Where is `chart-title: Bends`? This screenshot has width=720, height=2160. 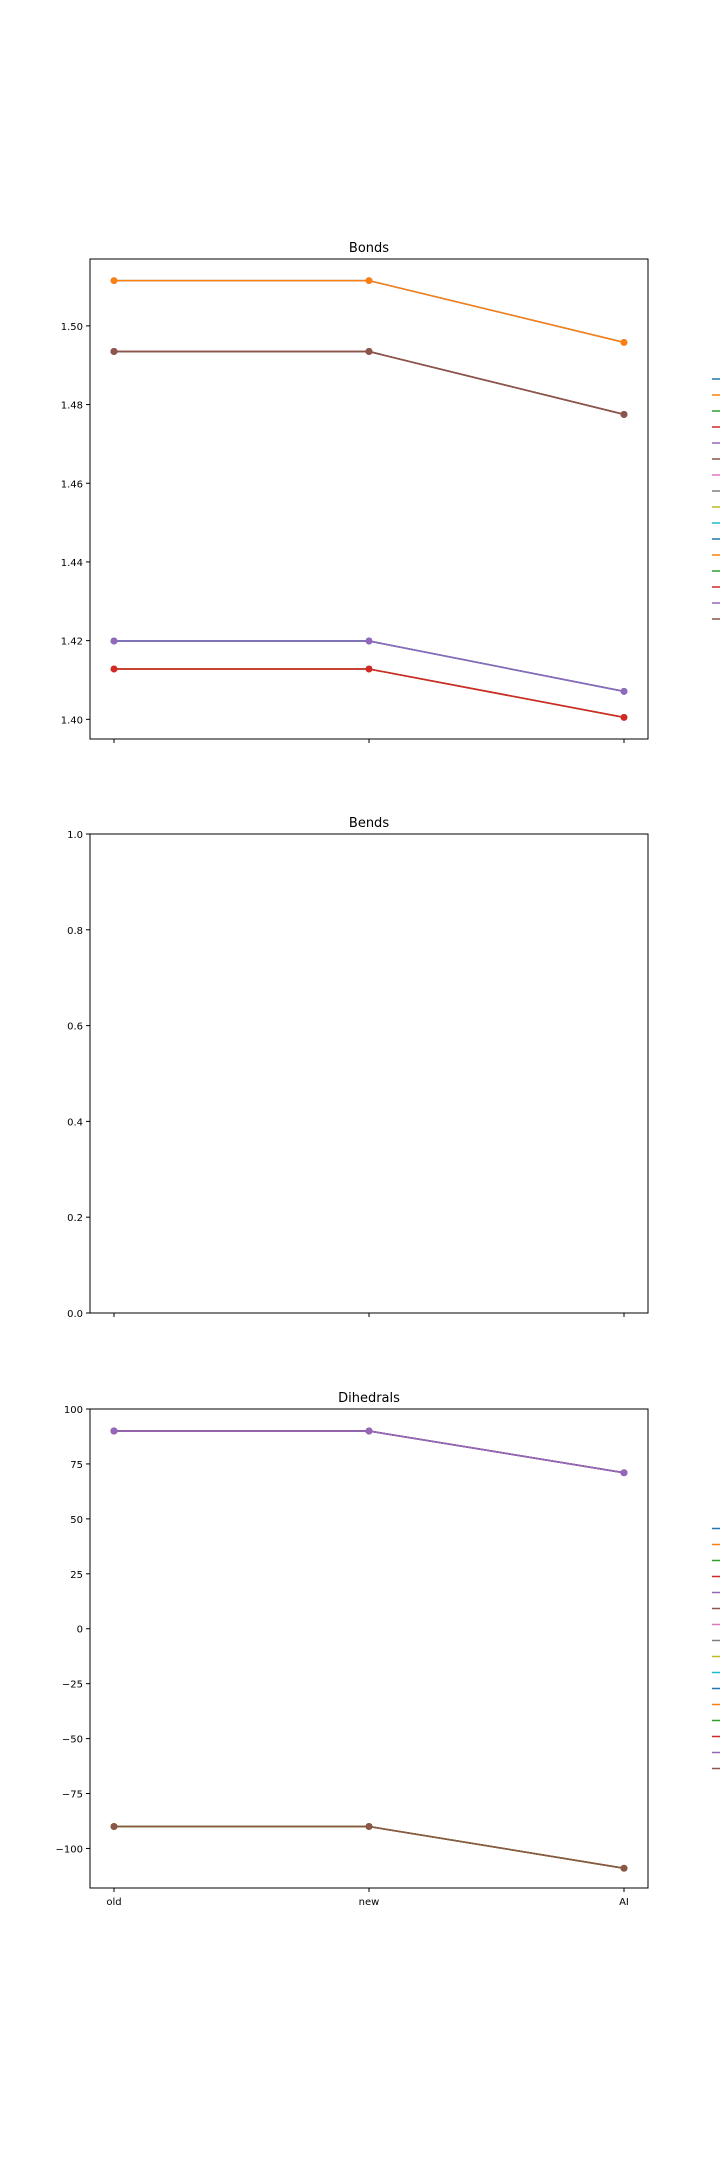
chart-title: Bends is located at coordinates (369, 823).